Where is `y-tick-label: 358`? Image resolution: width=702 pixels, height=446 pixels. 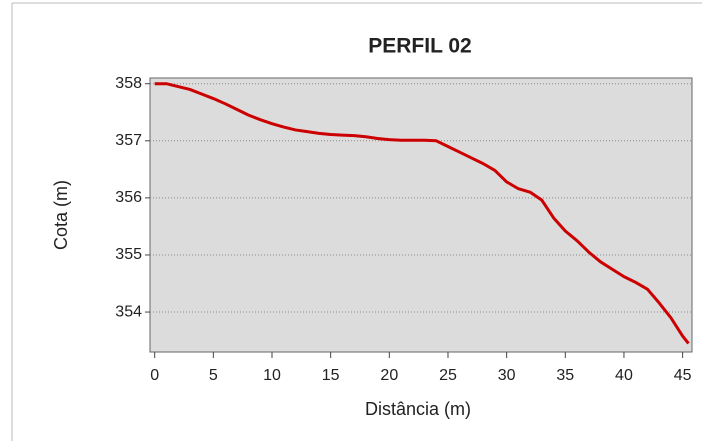
y-tick-label: 358 is located at coordinates (128, 83).